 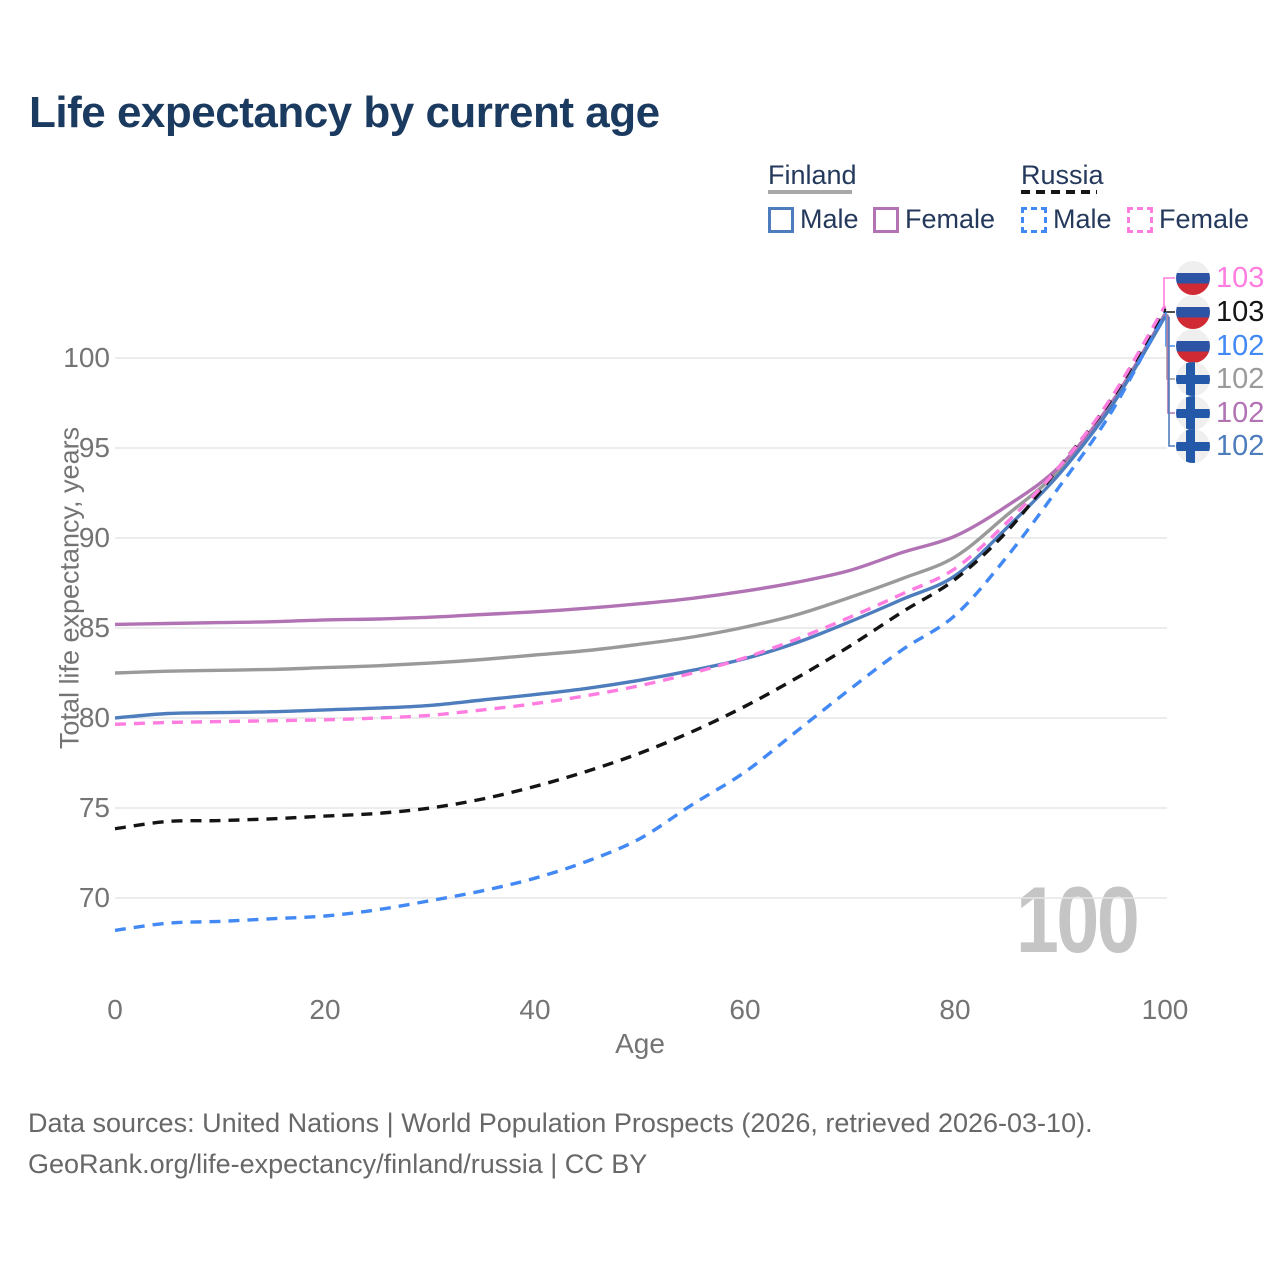 What do you see at coordinates (94, 537) in the screenshot?
I see `y-tick-label: 90` at bounding box center [94, 537].